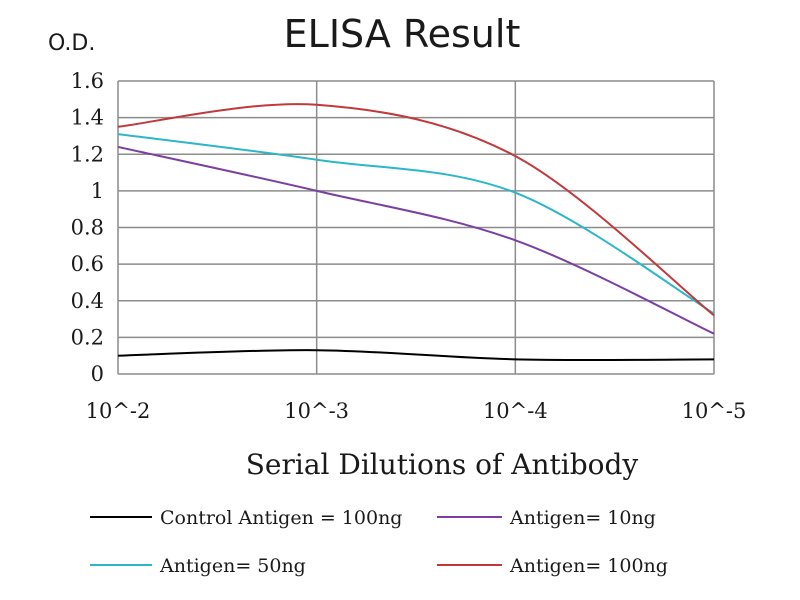  Describe the element at coordinates (281, 518) in the screenshot. I see `legend-label: Control Antigen = 100ng` at that location.